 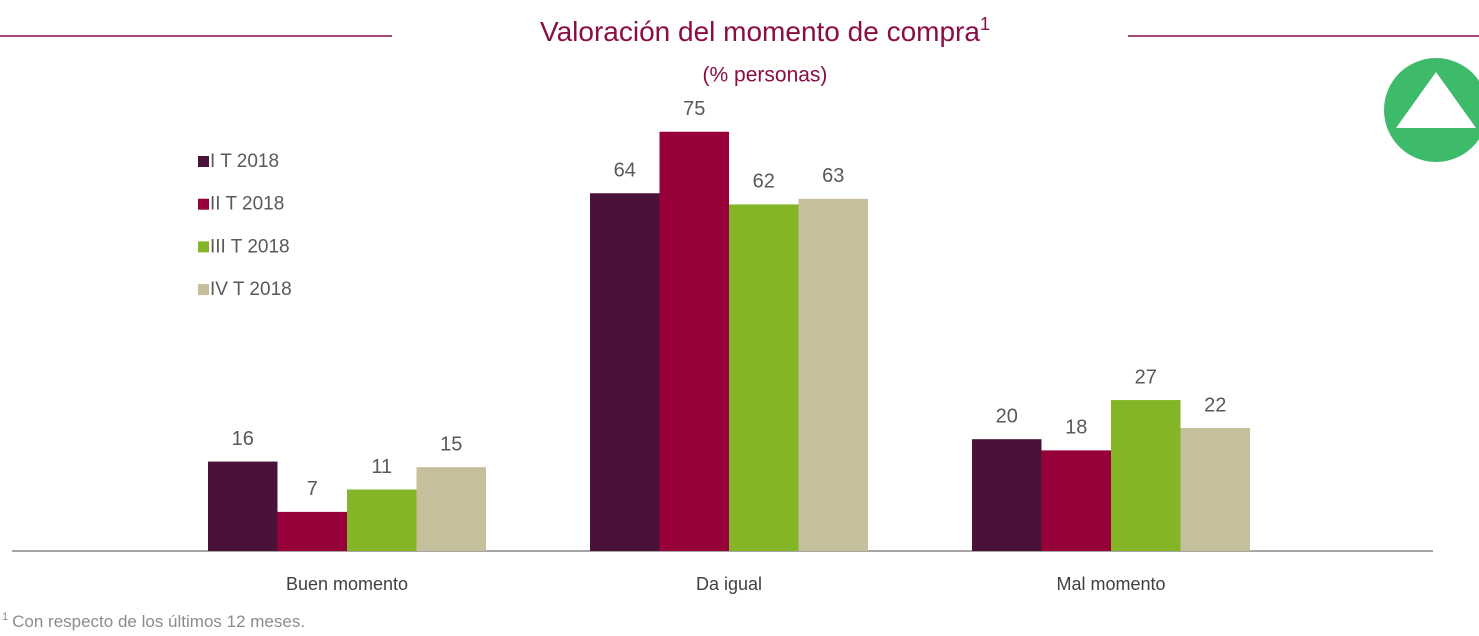 I want to click on title-text: Valoración del momento de compra, so click(x=760, y=31).